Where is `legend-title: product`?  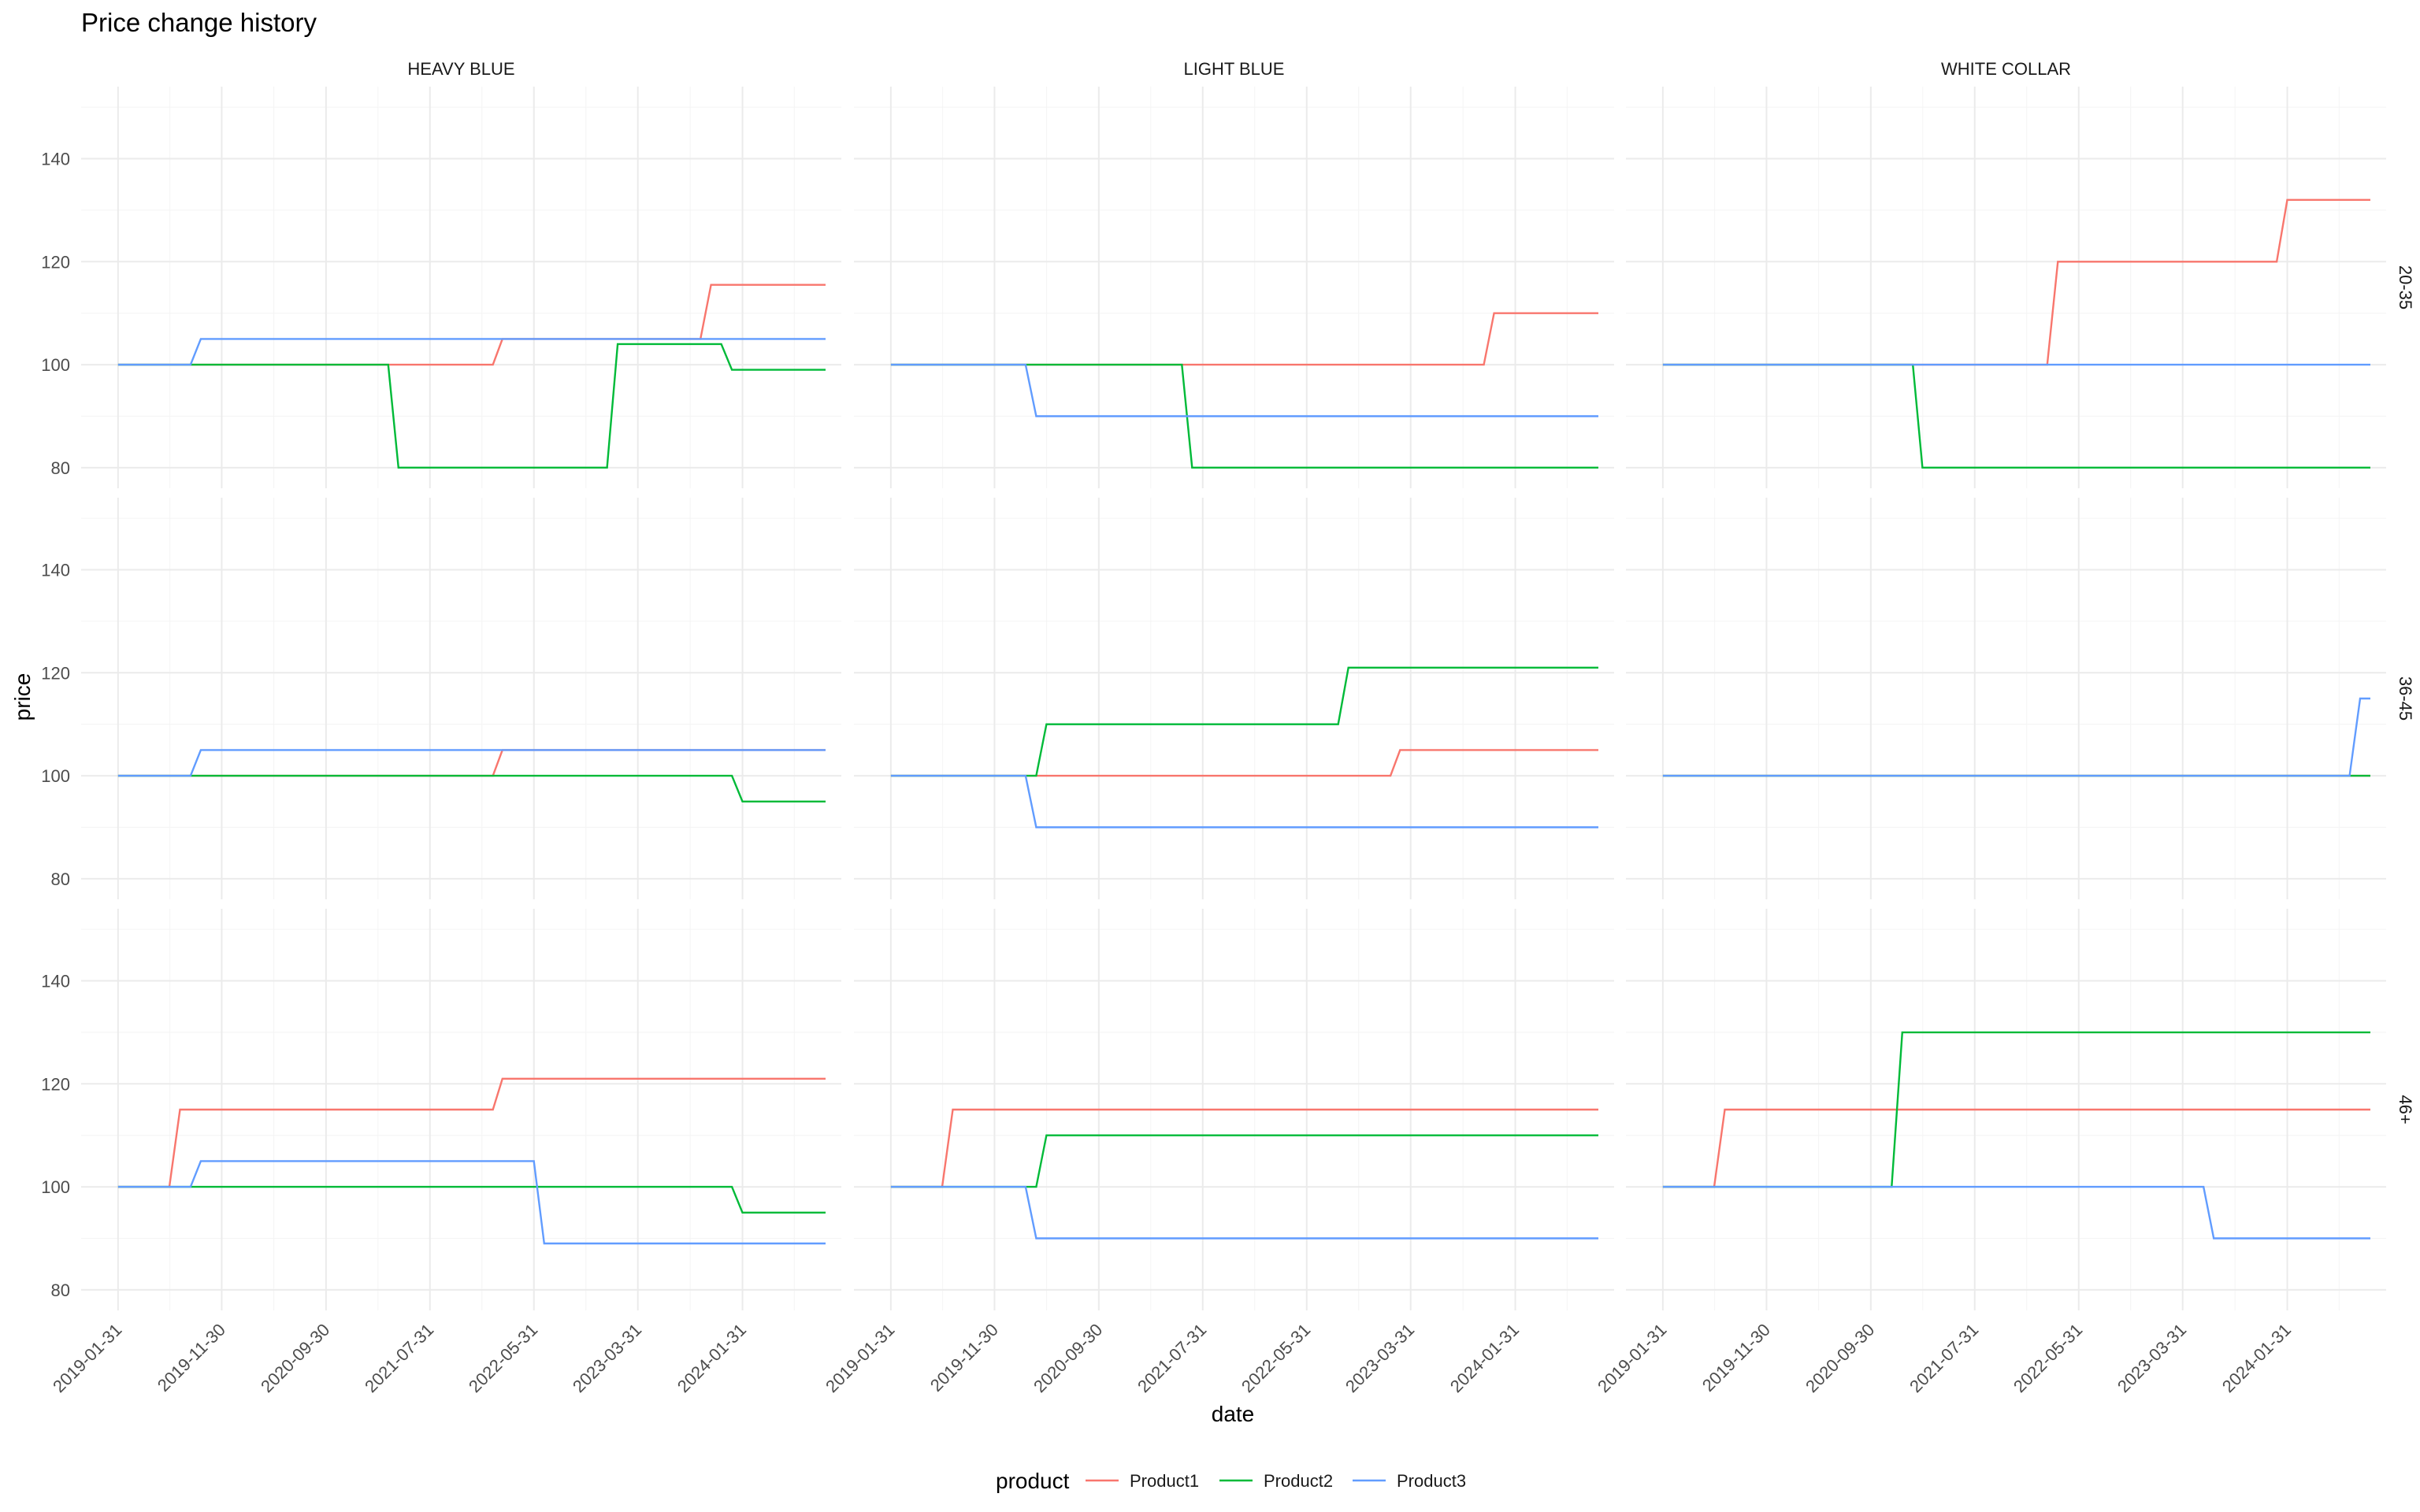 legend-title: product is located at coordinates (1033, 1481).